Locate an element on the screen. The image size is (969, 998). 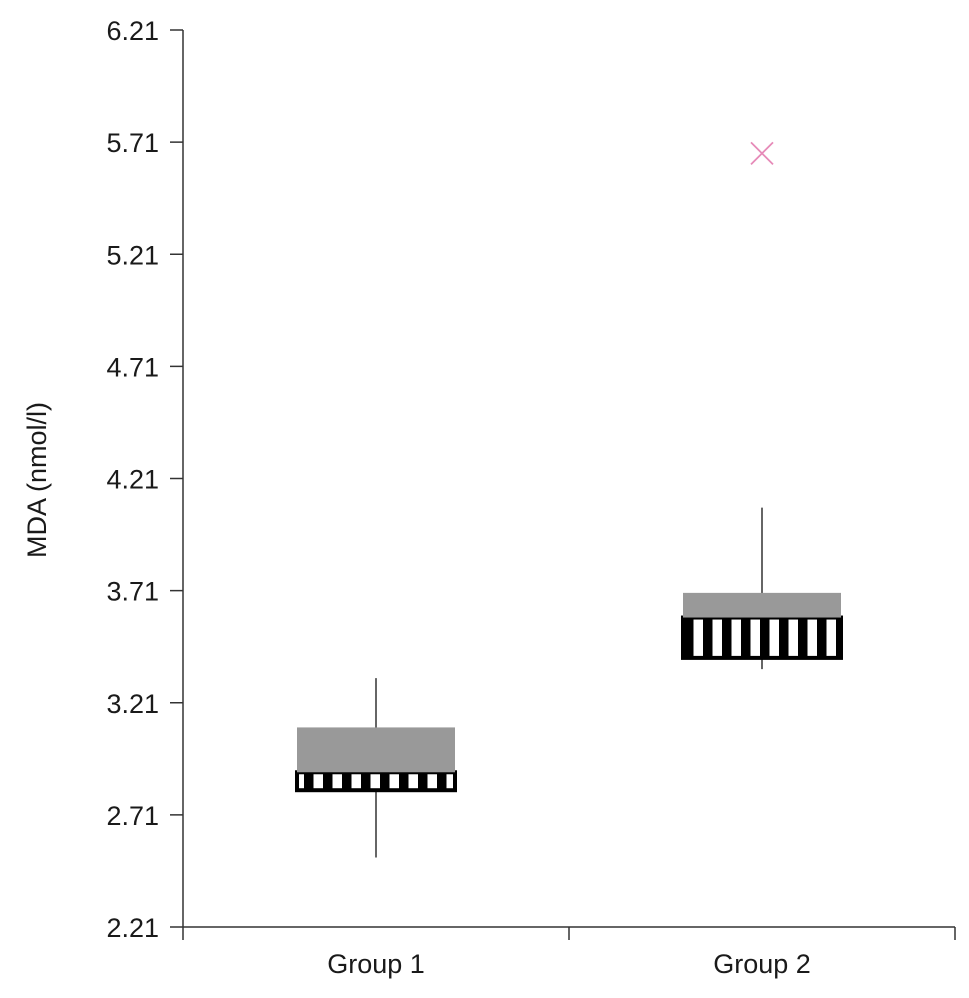
y-tick-label: 6.21 is located at coordinates (132, 31).